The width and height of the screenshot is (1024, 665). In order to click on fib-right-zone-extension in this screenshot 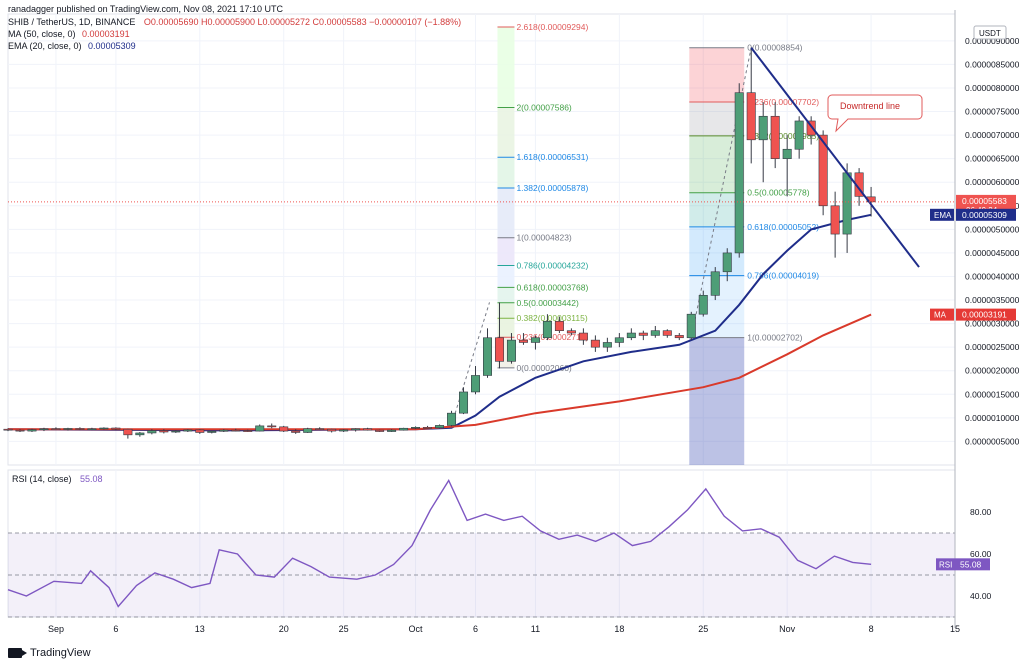, I will do `click(717, 401)`.